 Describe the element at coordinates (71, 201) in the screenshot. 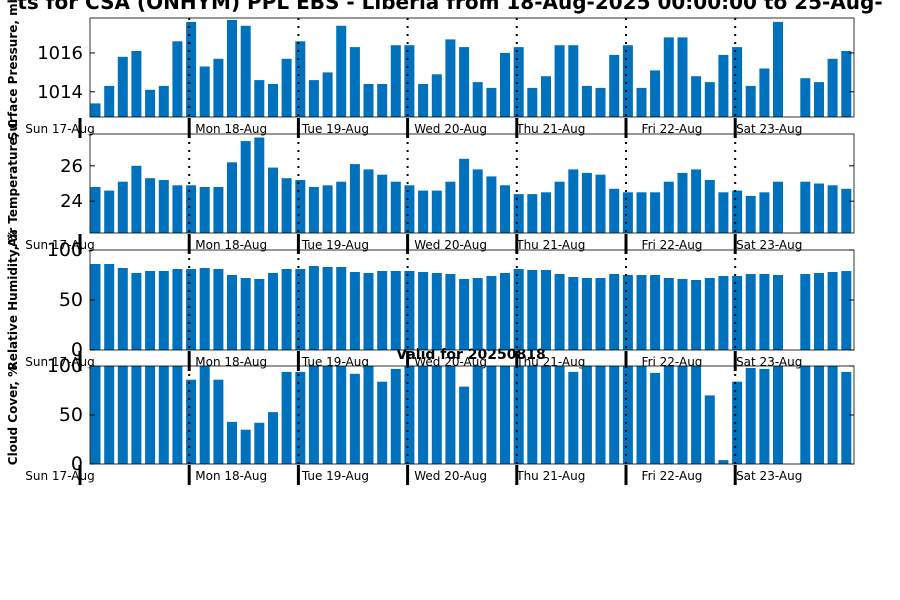

I see `y-tick-label: 24` at that location.